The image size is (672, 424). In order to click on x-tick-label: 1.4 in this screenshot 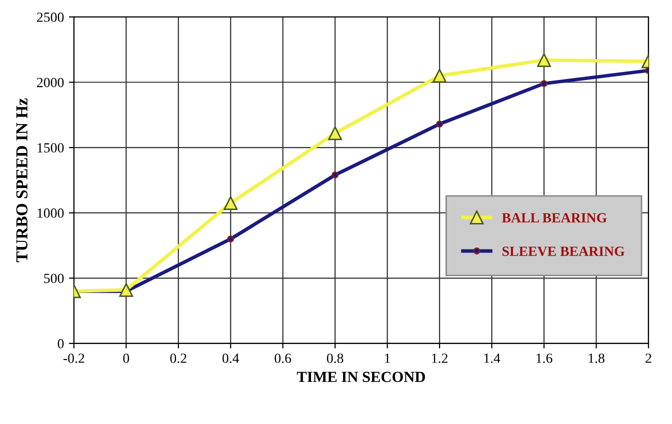, I will do `click(492, 358)`.